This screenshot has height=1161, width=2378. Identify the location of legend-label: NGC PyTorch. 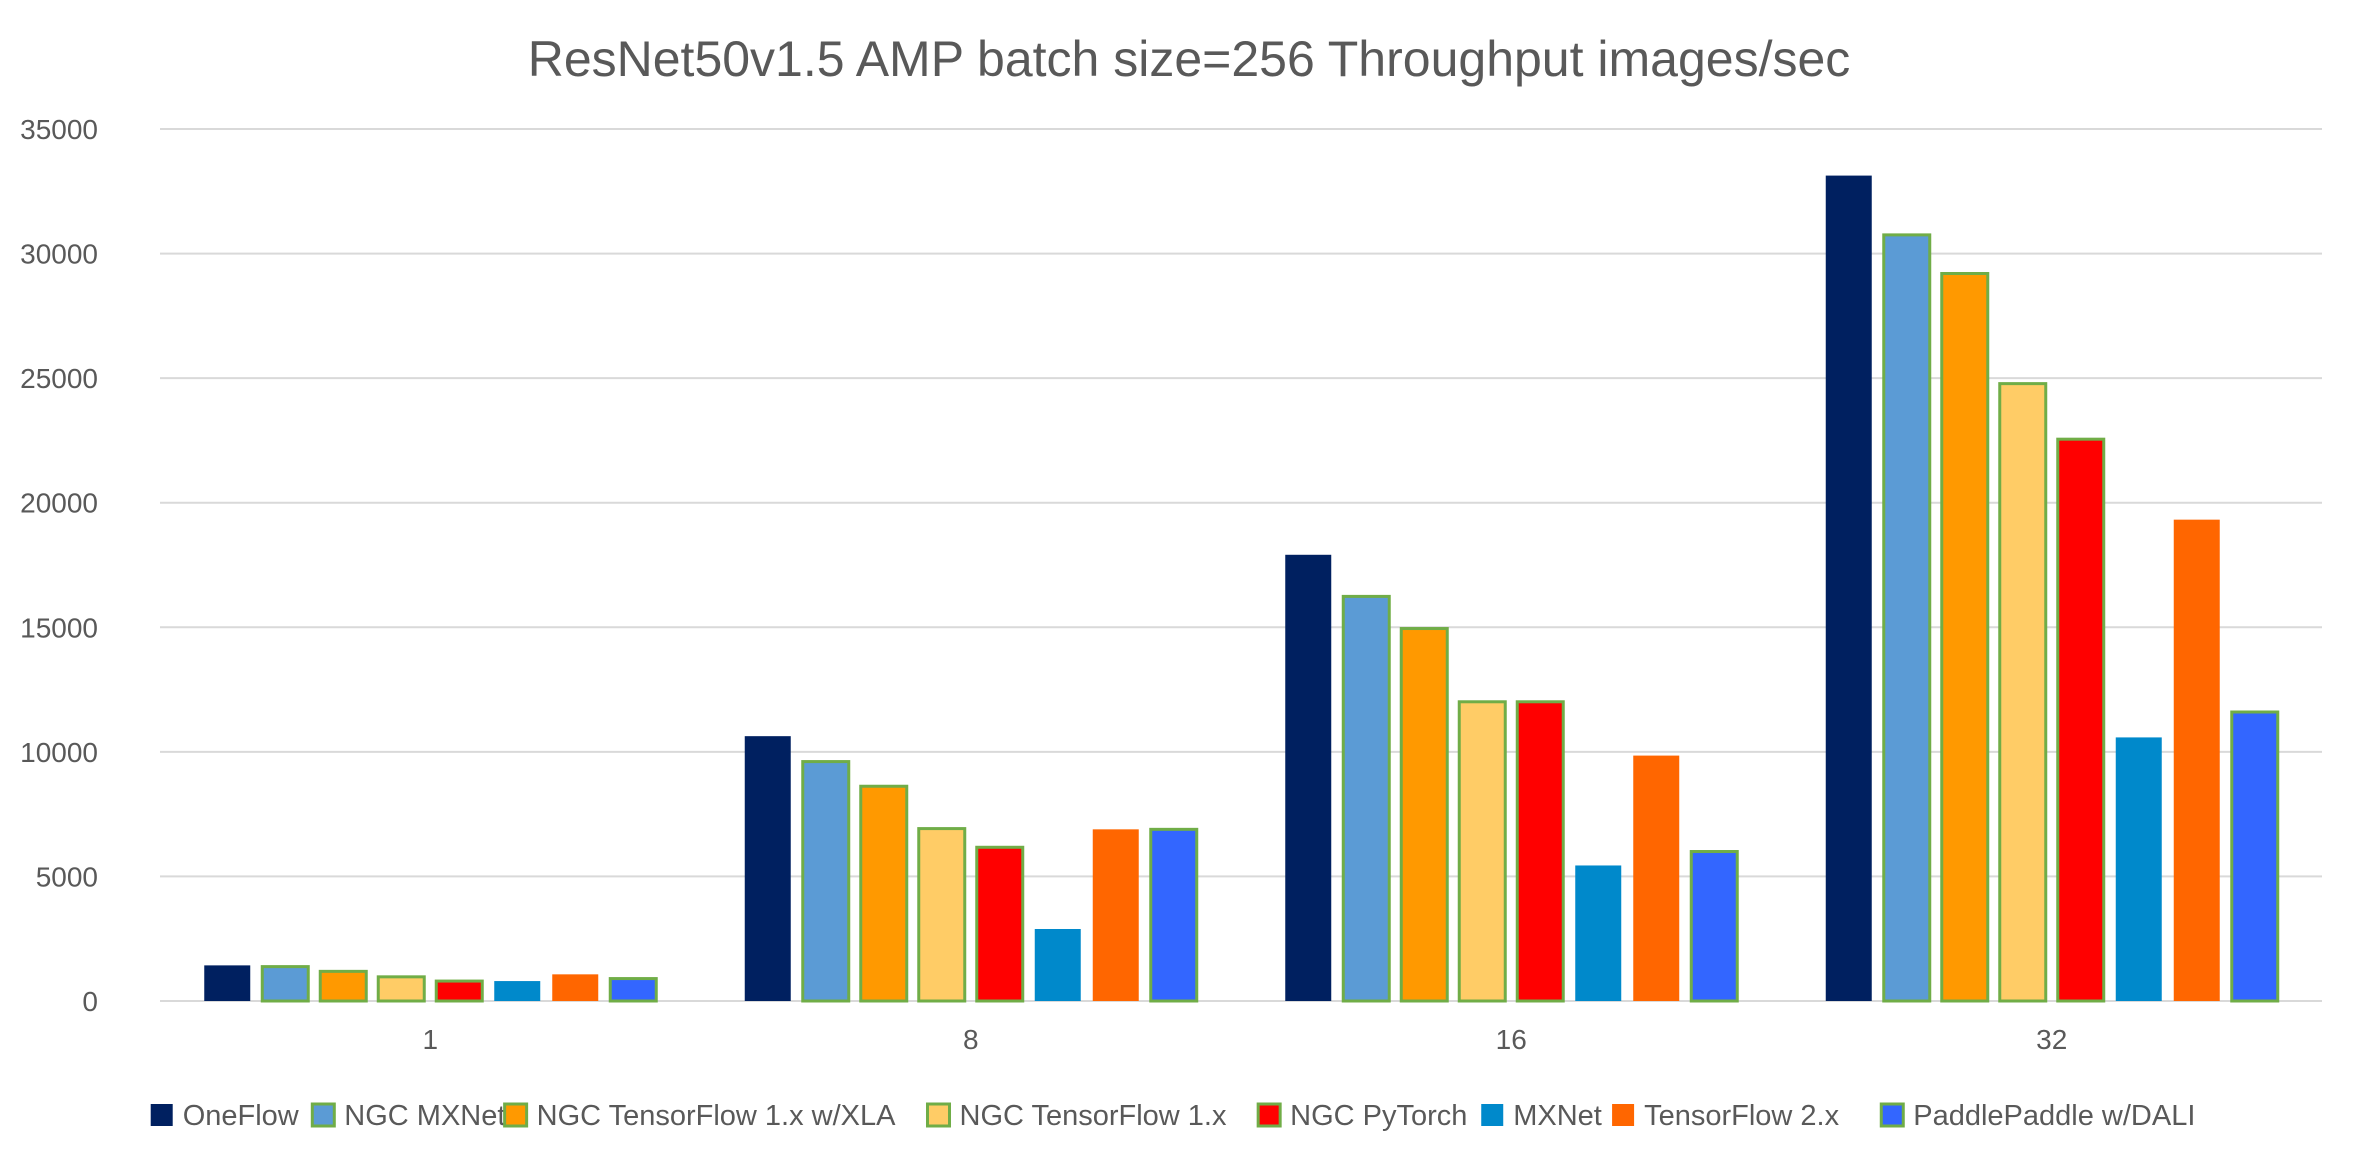
(1378, 1116).